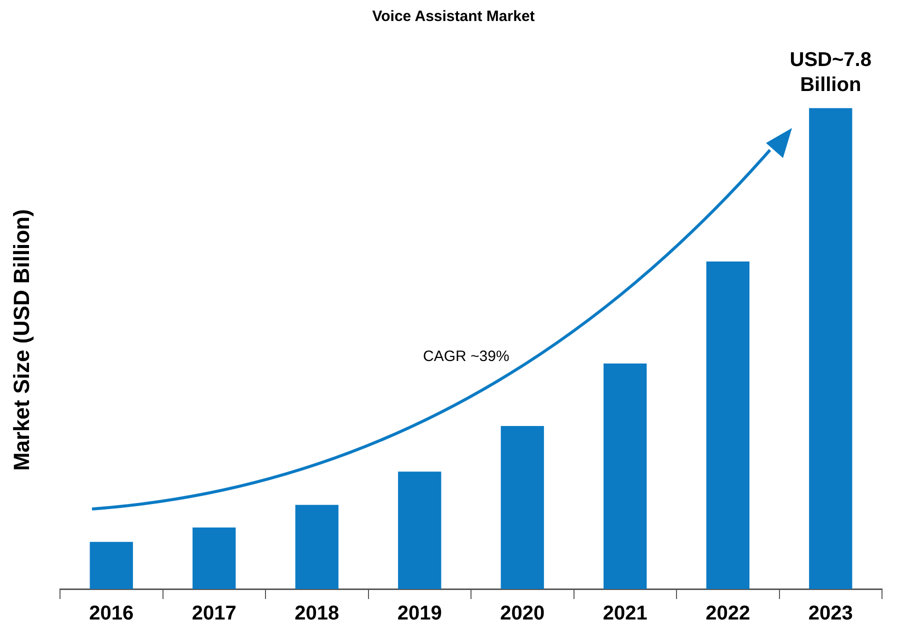 The height and width of the screenshot is (634, 907). Describe the element at coordinates (419, 613) in the screenshot. I see `x-tick-label: 2019` at that location.